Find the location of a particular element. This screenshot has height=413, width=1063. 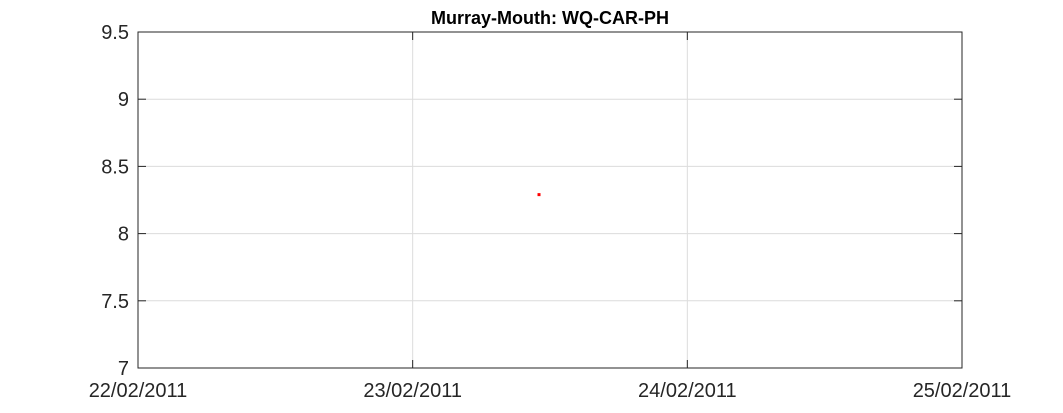

data-points is located at coordinates (539, 195).